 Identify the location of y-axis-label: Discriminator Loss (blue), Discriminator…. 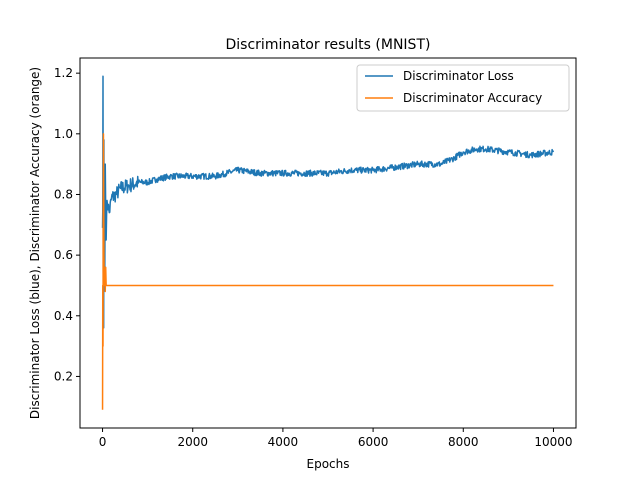
(35, 243).